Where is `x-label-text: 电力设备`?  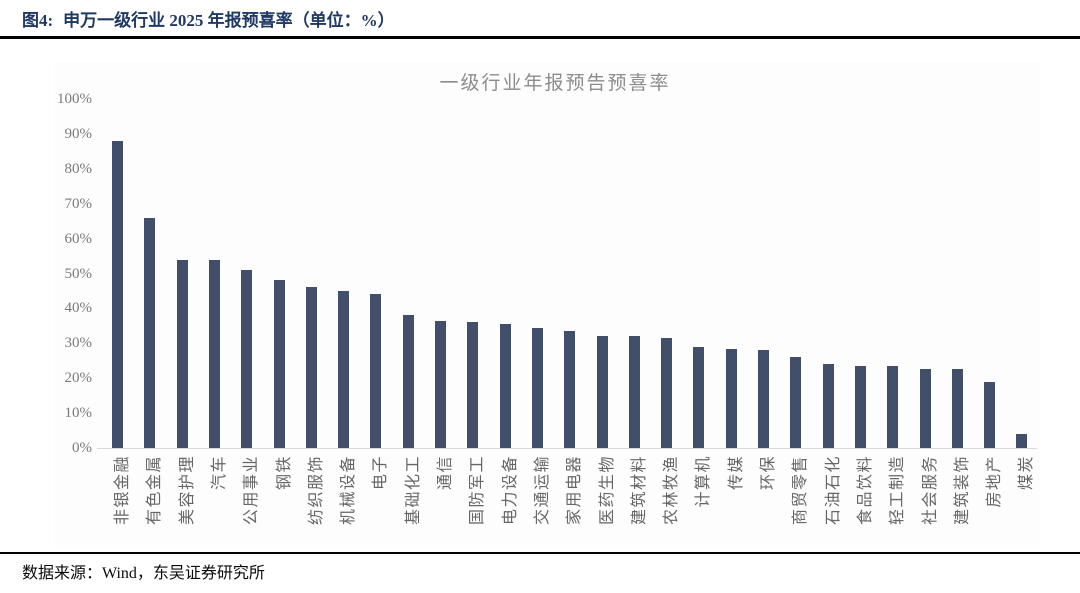 x-label-text: 电力设备 is located at coordinates (510, 490).